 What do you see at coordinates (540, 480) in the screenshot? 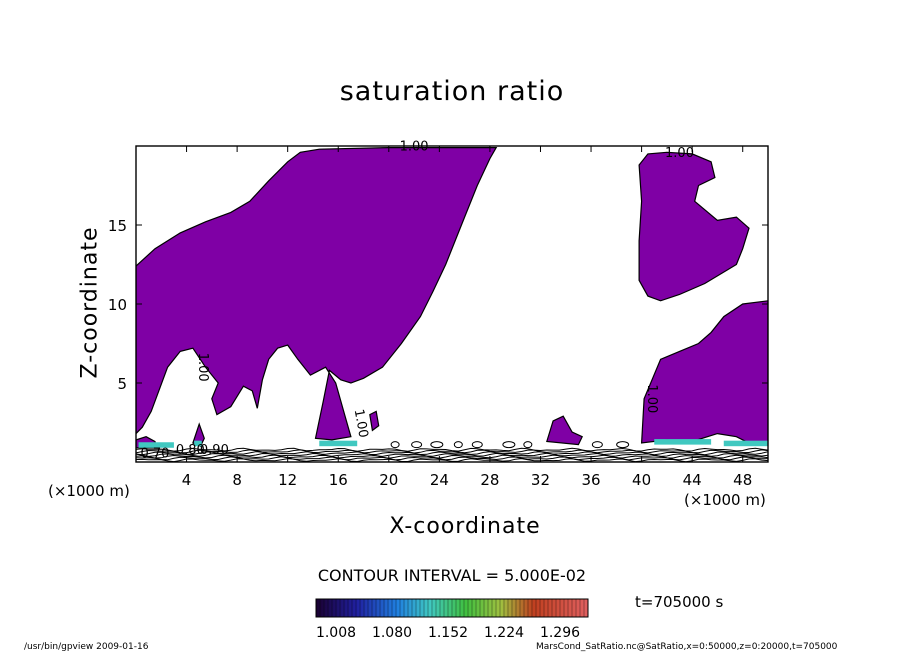
I see `x-tick-label: 32` at bounding box center [540, 480].